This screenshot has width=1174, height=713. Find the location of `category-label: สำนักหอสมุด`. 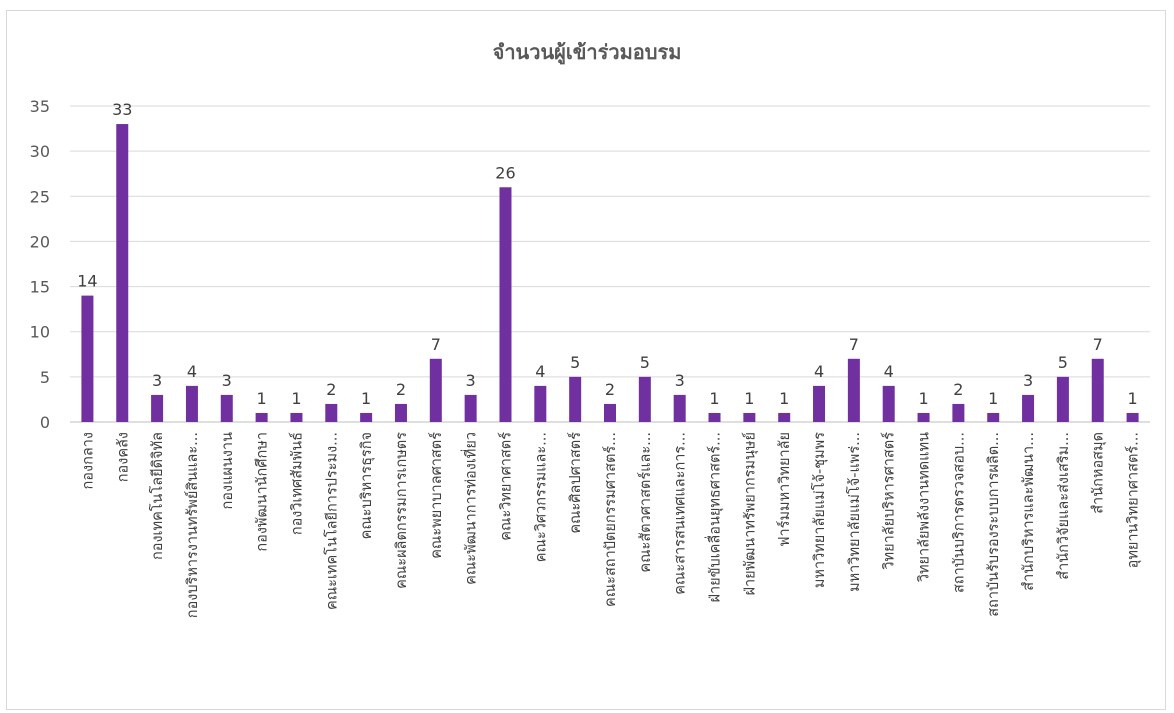

category-label: สำนักหอสมุด is located at coordinates (1099, 473).